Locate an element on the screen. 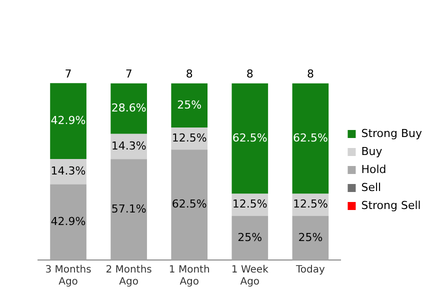 Image resolution: width=440 pixels, height=300 pixels. x-tick-label: 1 Month Ago is located at coordinates (189, 276).